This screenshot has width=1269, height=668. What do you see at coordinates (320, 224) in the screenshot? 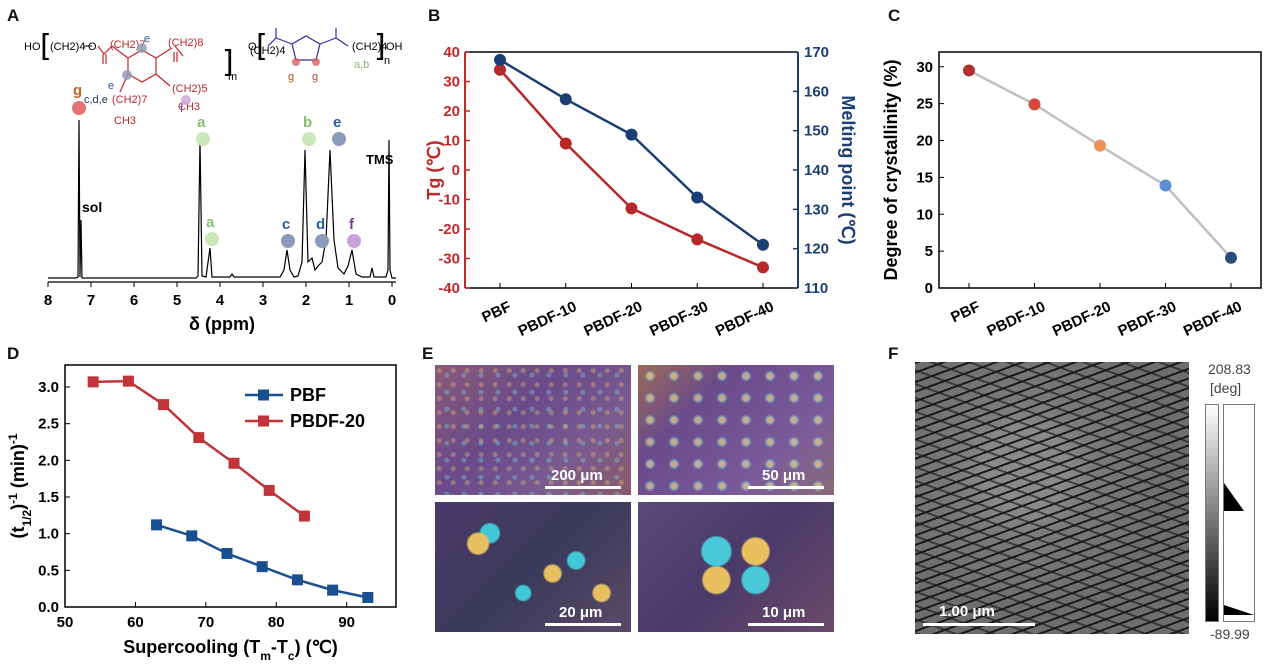
I see `peak-label-d: d` at bounding box center [320, 224].